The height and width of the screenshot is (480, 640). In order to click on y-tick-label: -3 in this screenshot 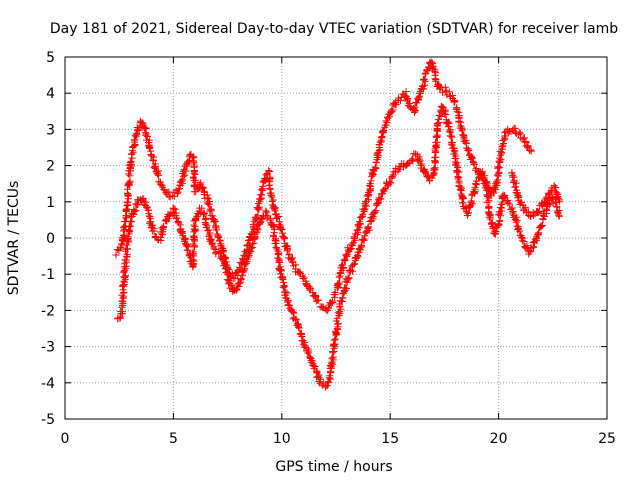, I will do `click(48, 348)`.